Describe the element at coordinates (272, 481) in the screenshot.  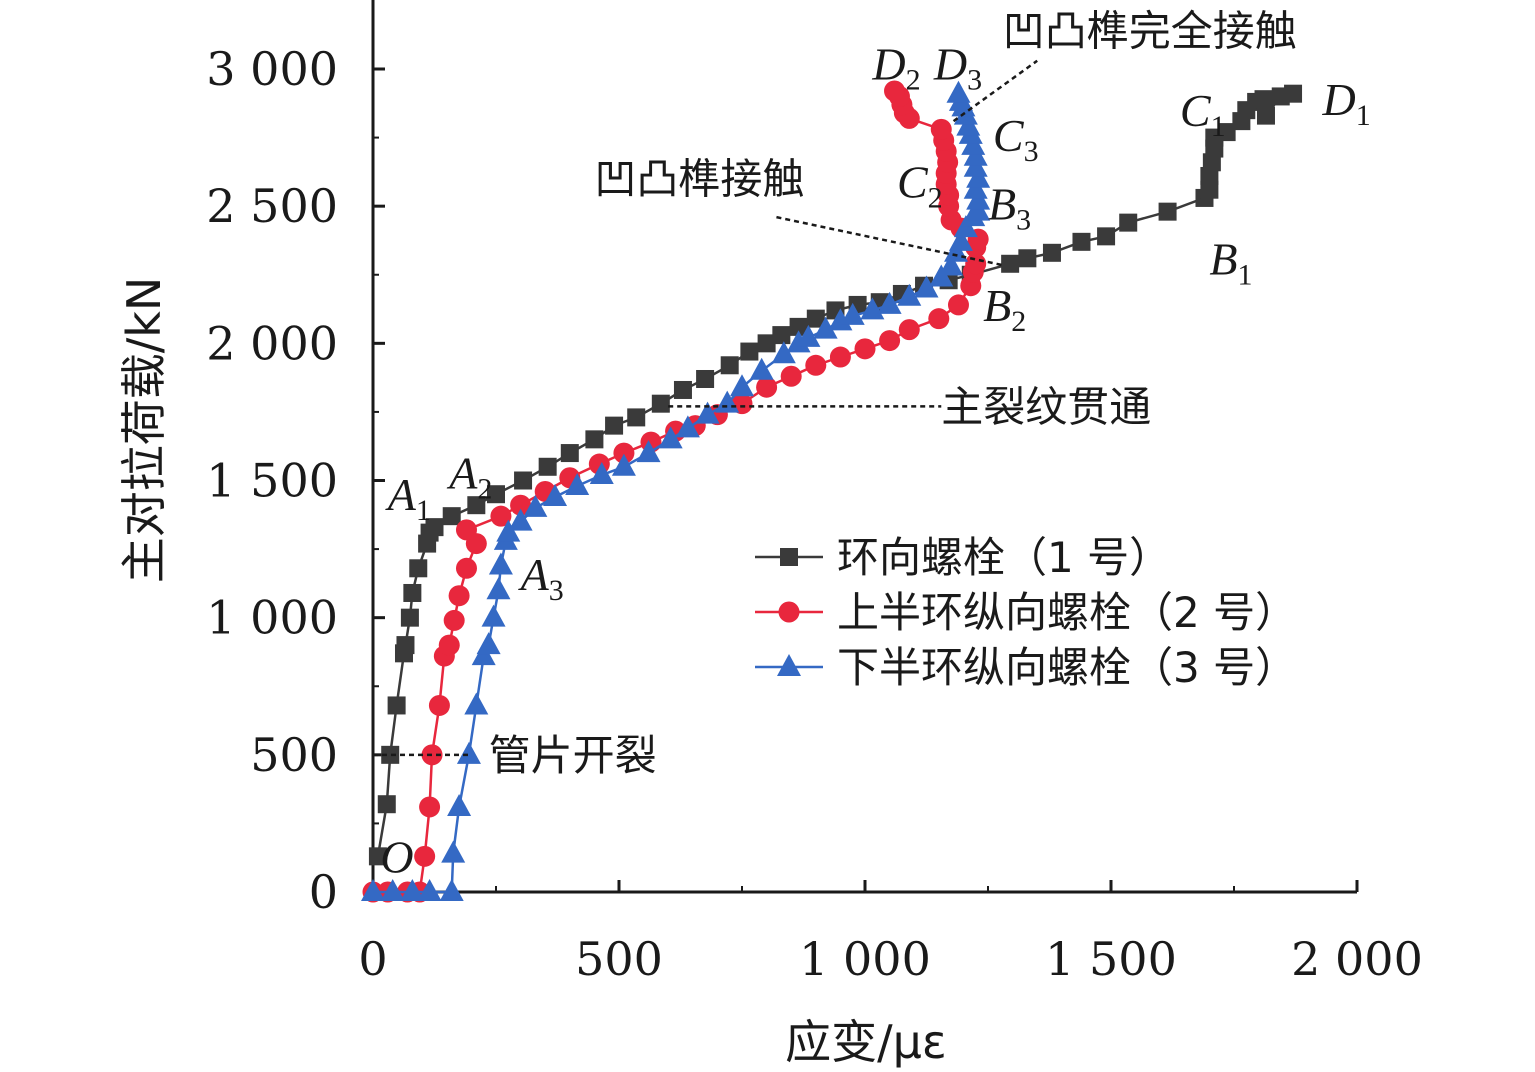
I see `y-tick-label: 1 500` at that location.